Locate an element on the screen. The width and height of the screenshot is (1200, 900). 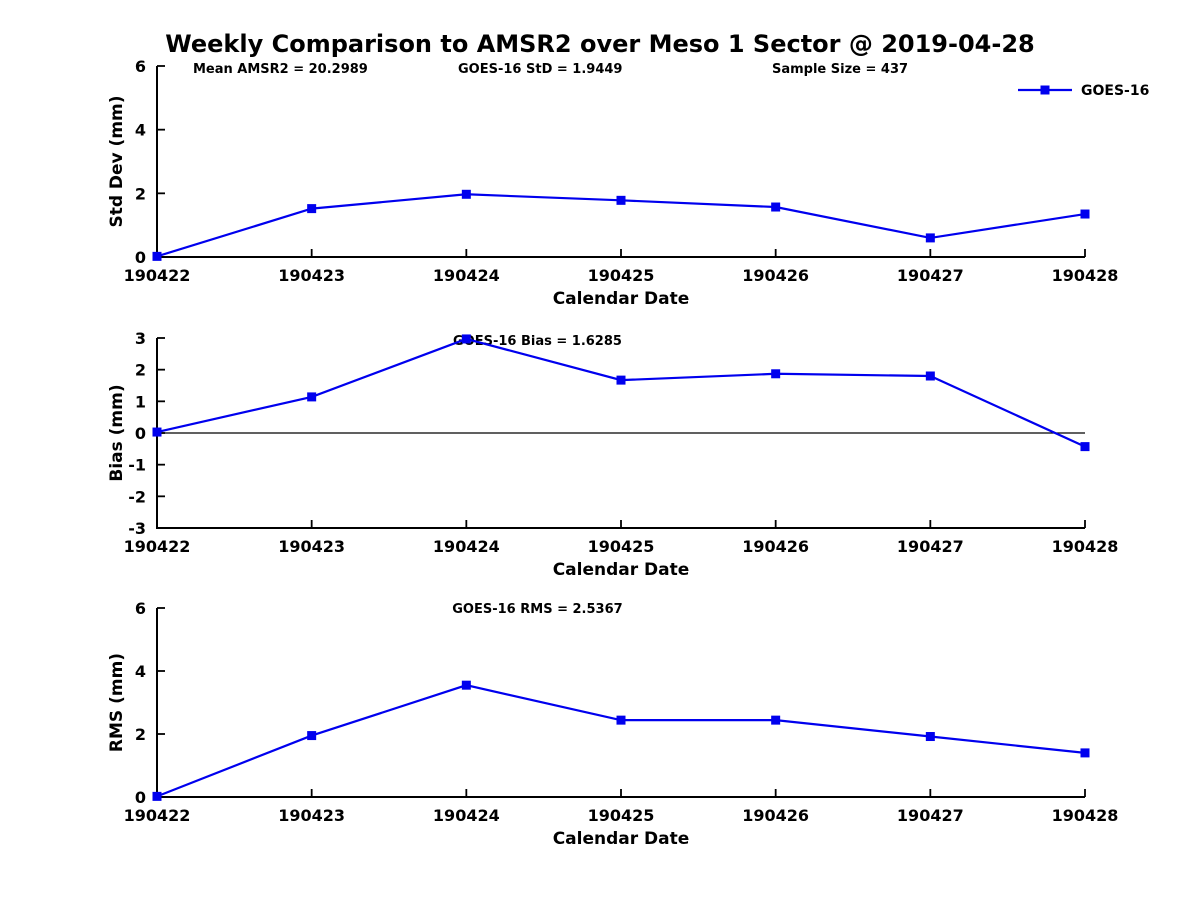
annotation-text: GOES-16 StD = 1.9449 is located at coordinates (540, 69).